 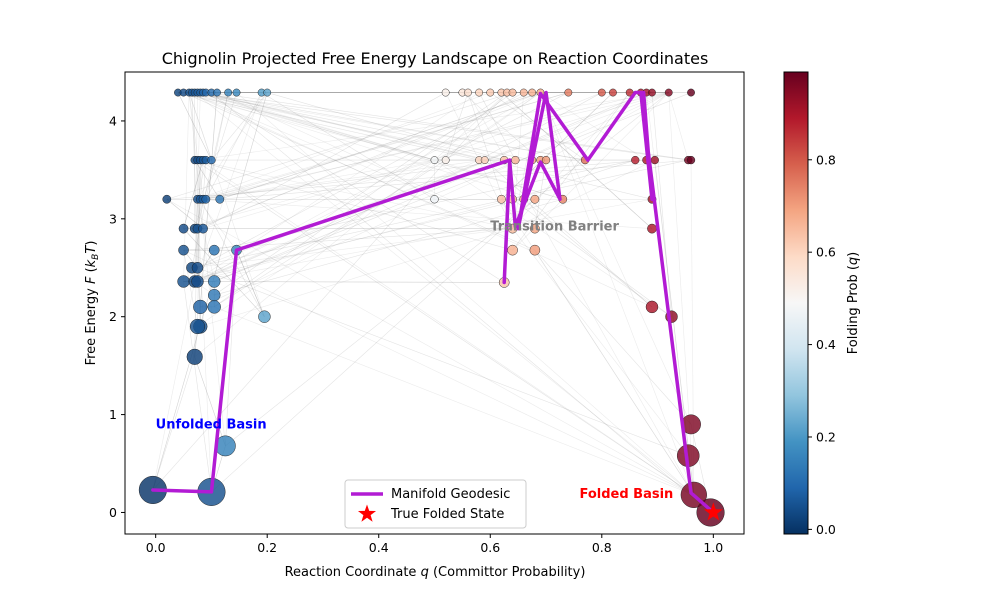 I want to click on y-tick-label: 1, so click(x=113, y=414).